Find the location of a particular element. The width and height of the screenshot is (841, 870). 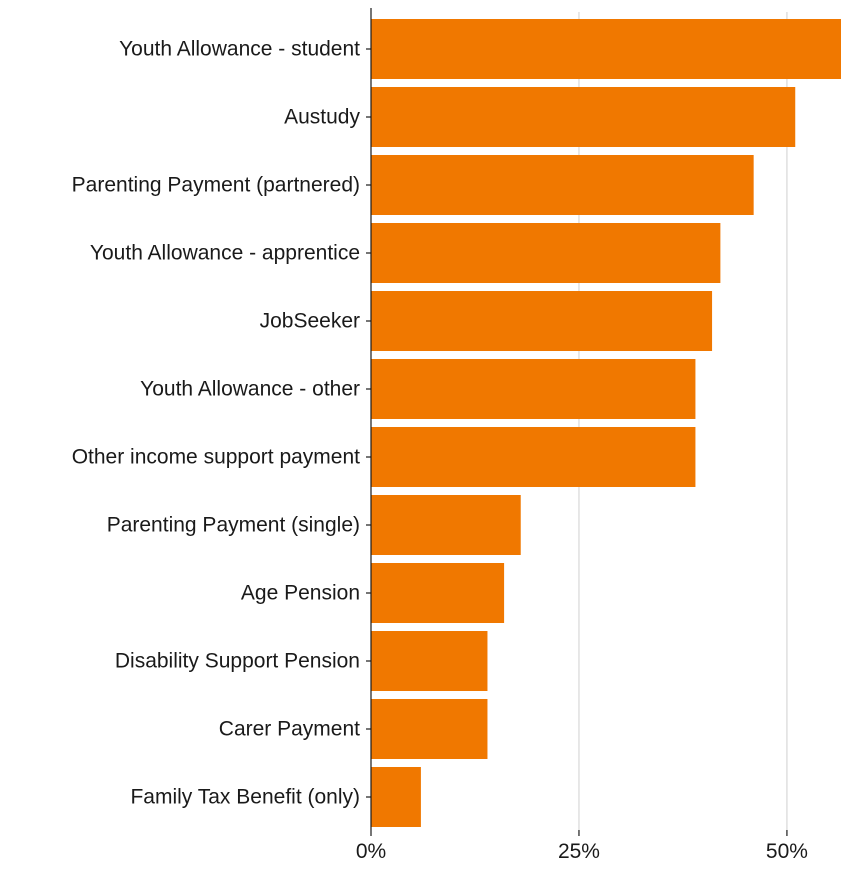

category-label-7: Parenting Payment (single) is located at coordinates (233, 525).